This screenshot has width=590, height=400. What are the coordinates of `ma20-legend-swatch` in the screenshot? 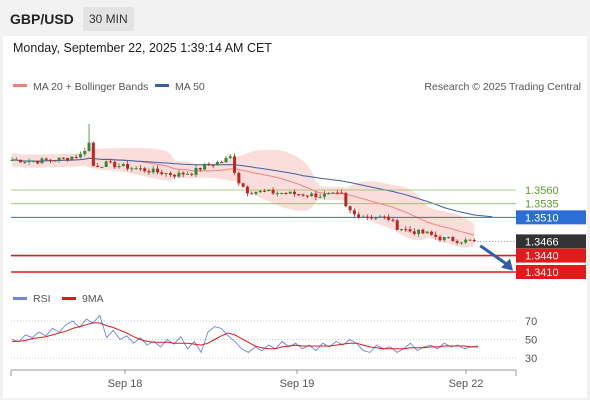 It's located at (20, 85).